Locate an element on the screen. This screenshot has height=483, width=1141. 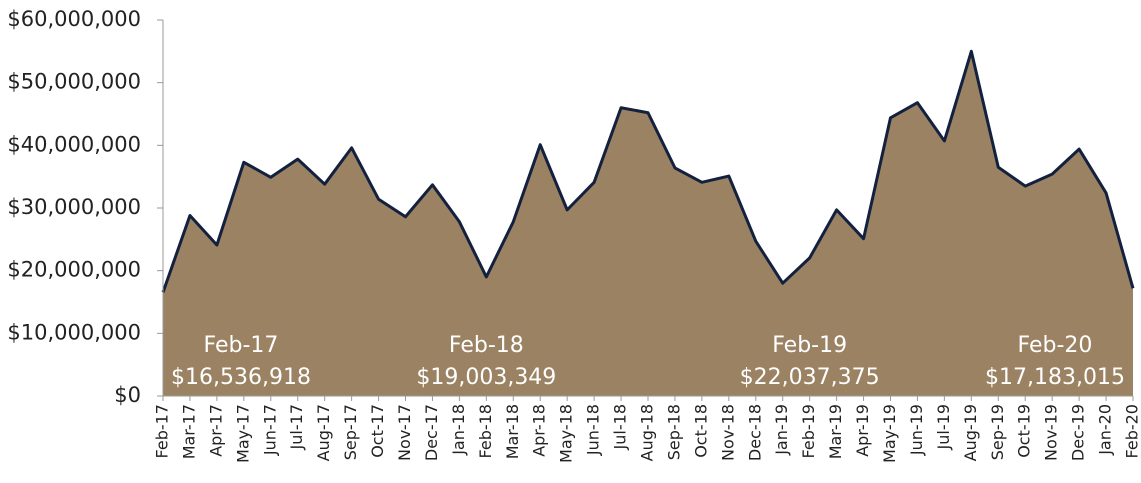
x-tick-label: Nov-17 is located at coordinates (404, 432).